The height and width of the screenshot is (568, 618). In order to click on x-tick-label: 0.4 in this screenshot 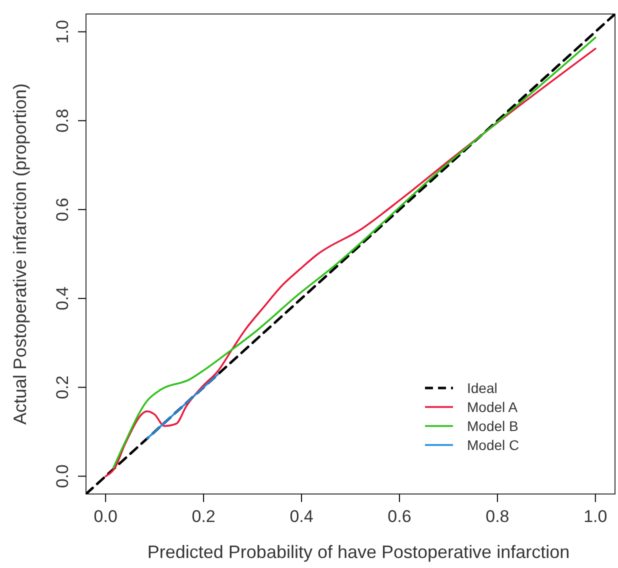, I will do `click(302, 516)`.